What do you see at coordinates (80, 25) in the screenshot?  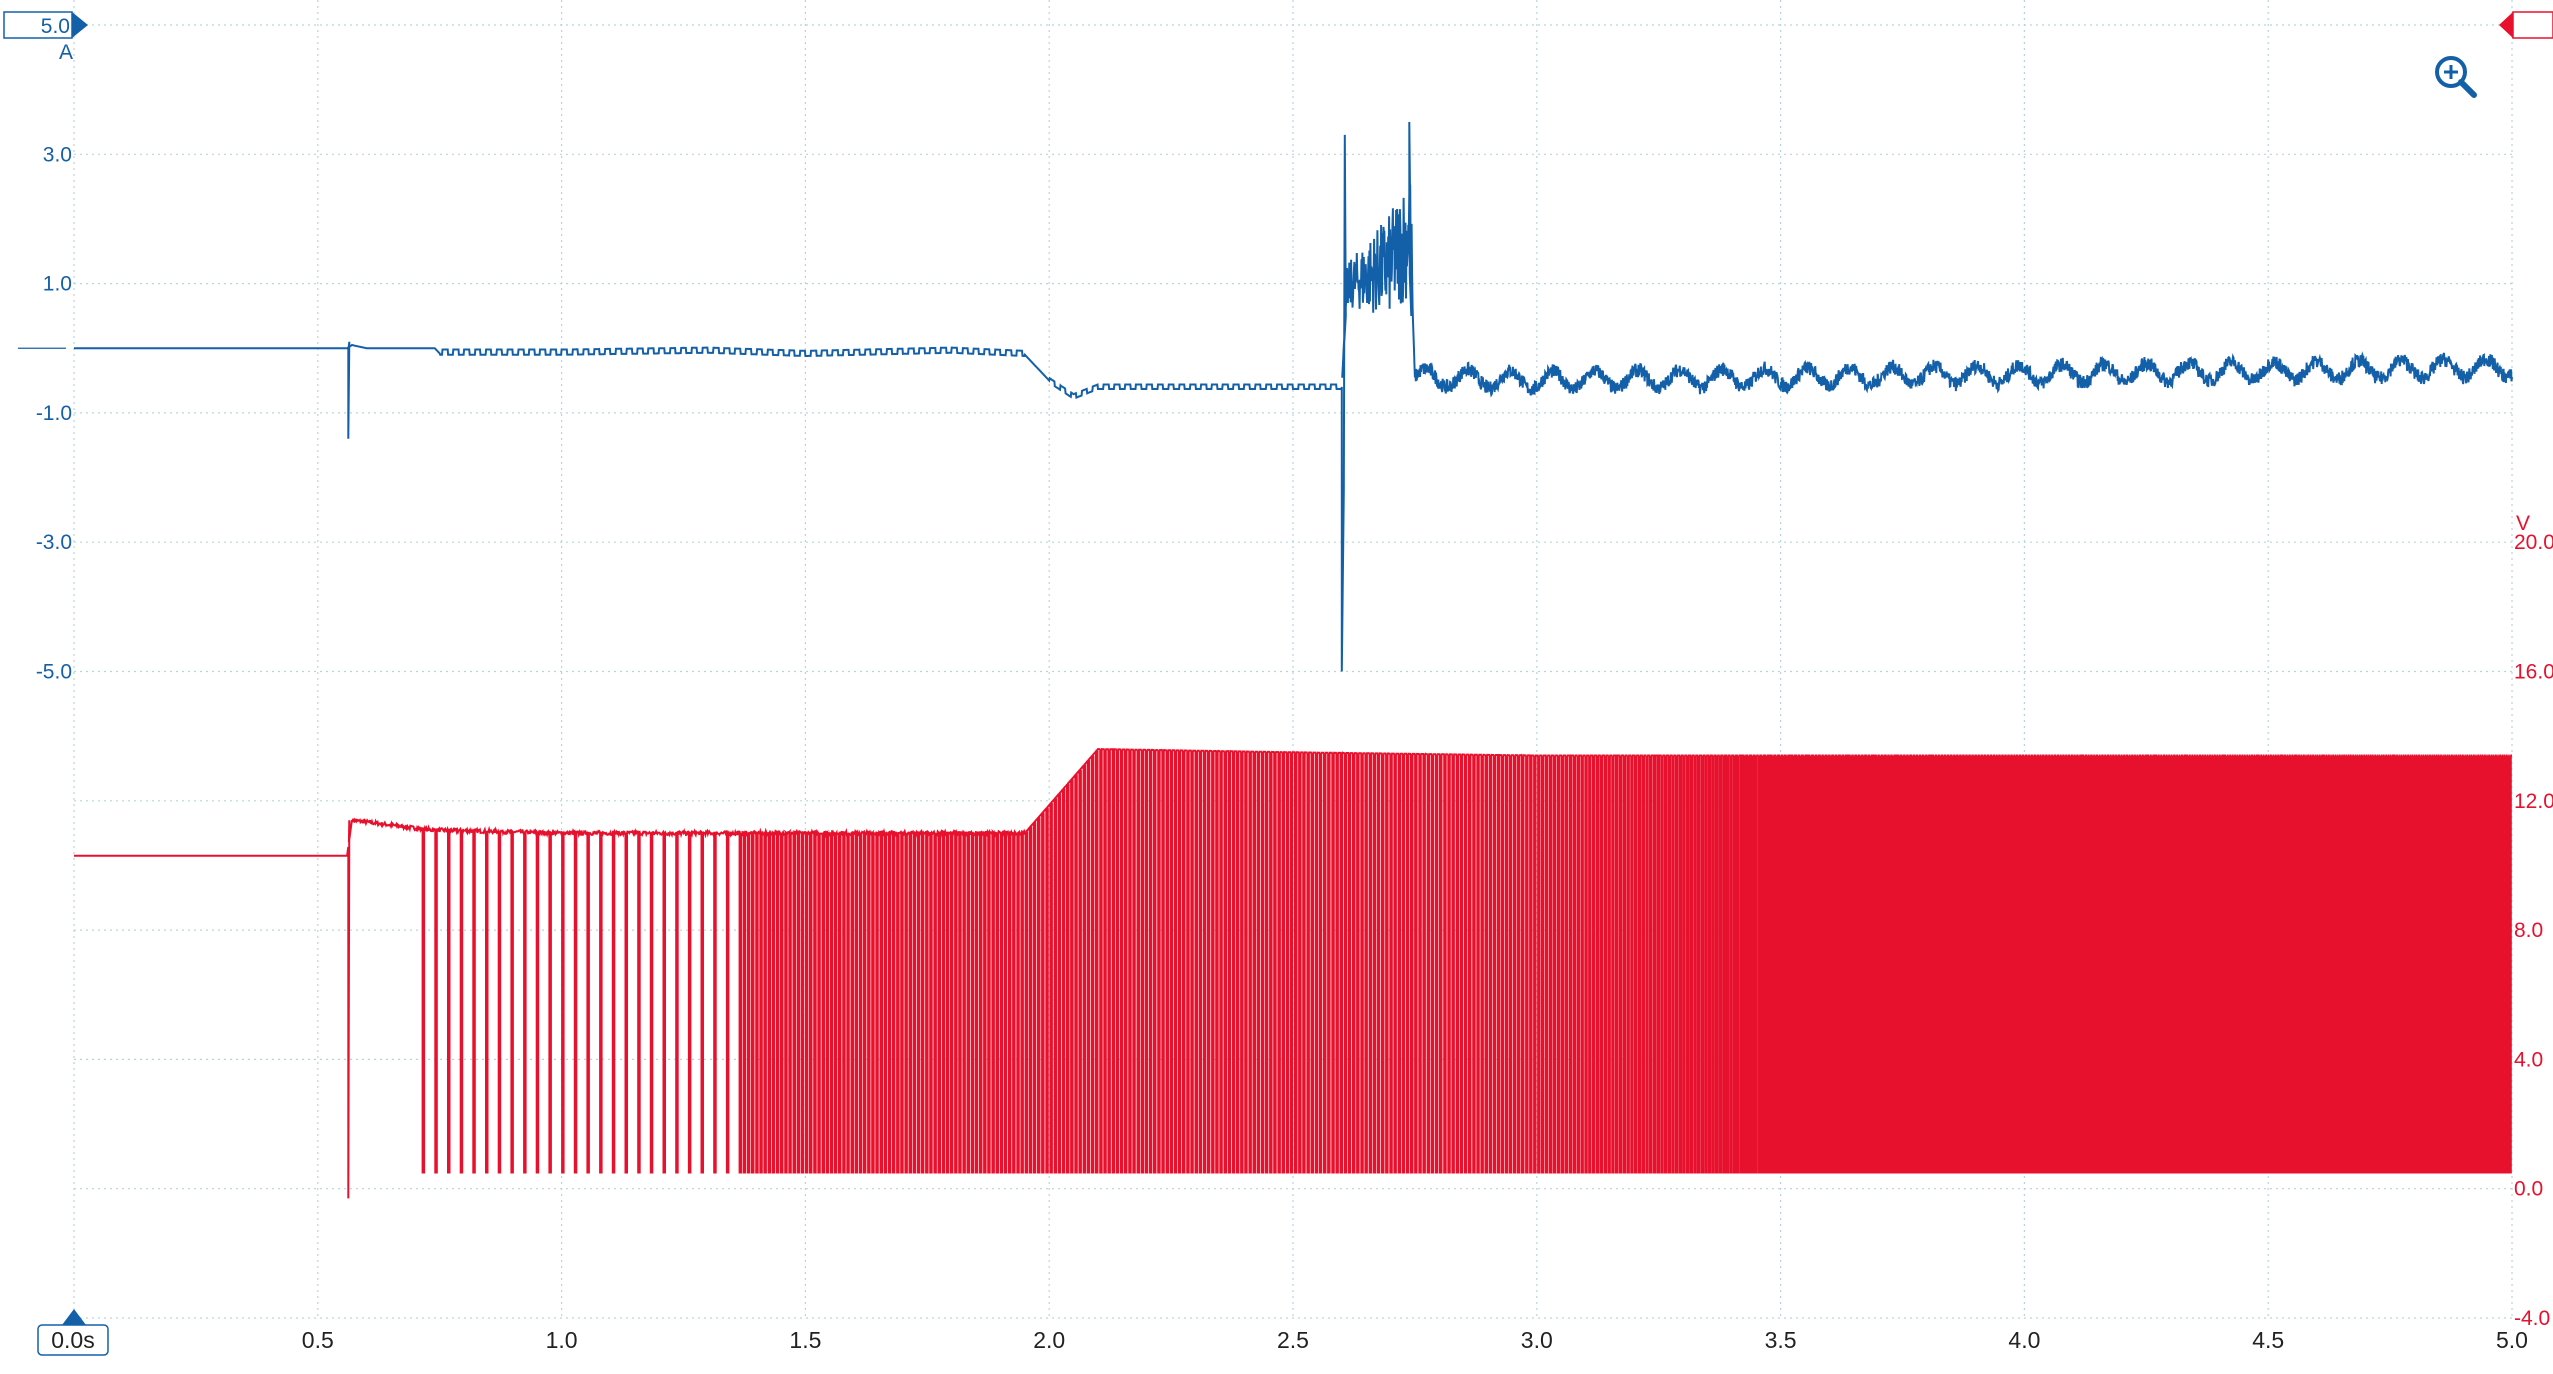 I see `channel-a-arrow-icon` at bounding box center [80, 25].